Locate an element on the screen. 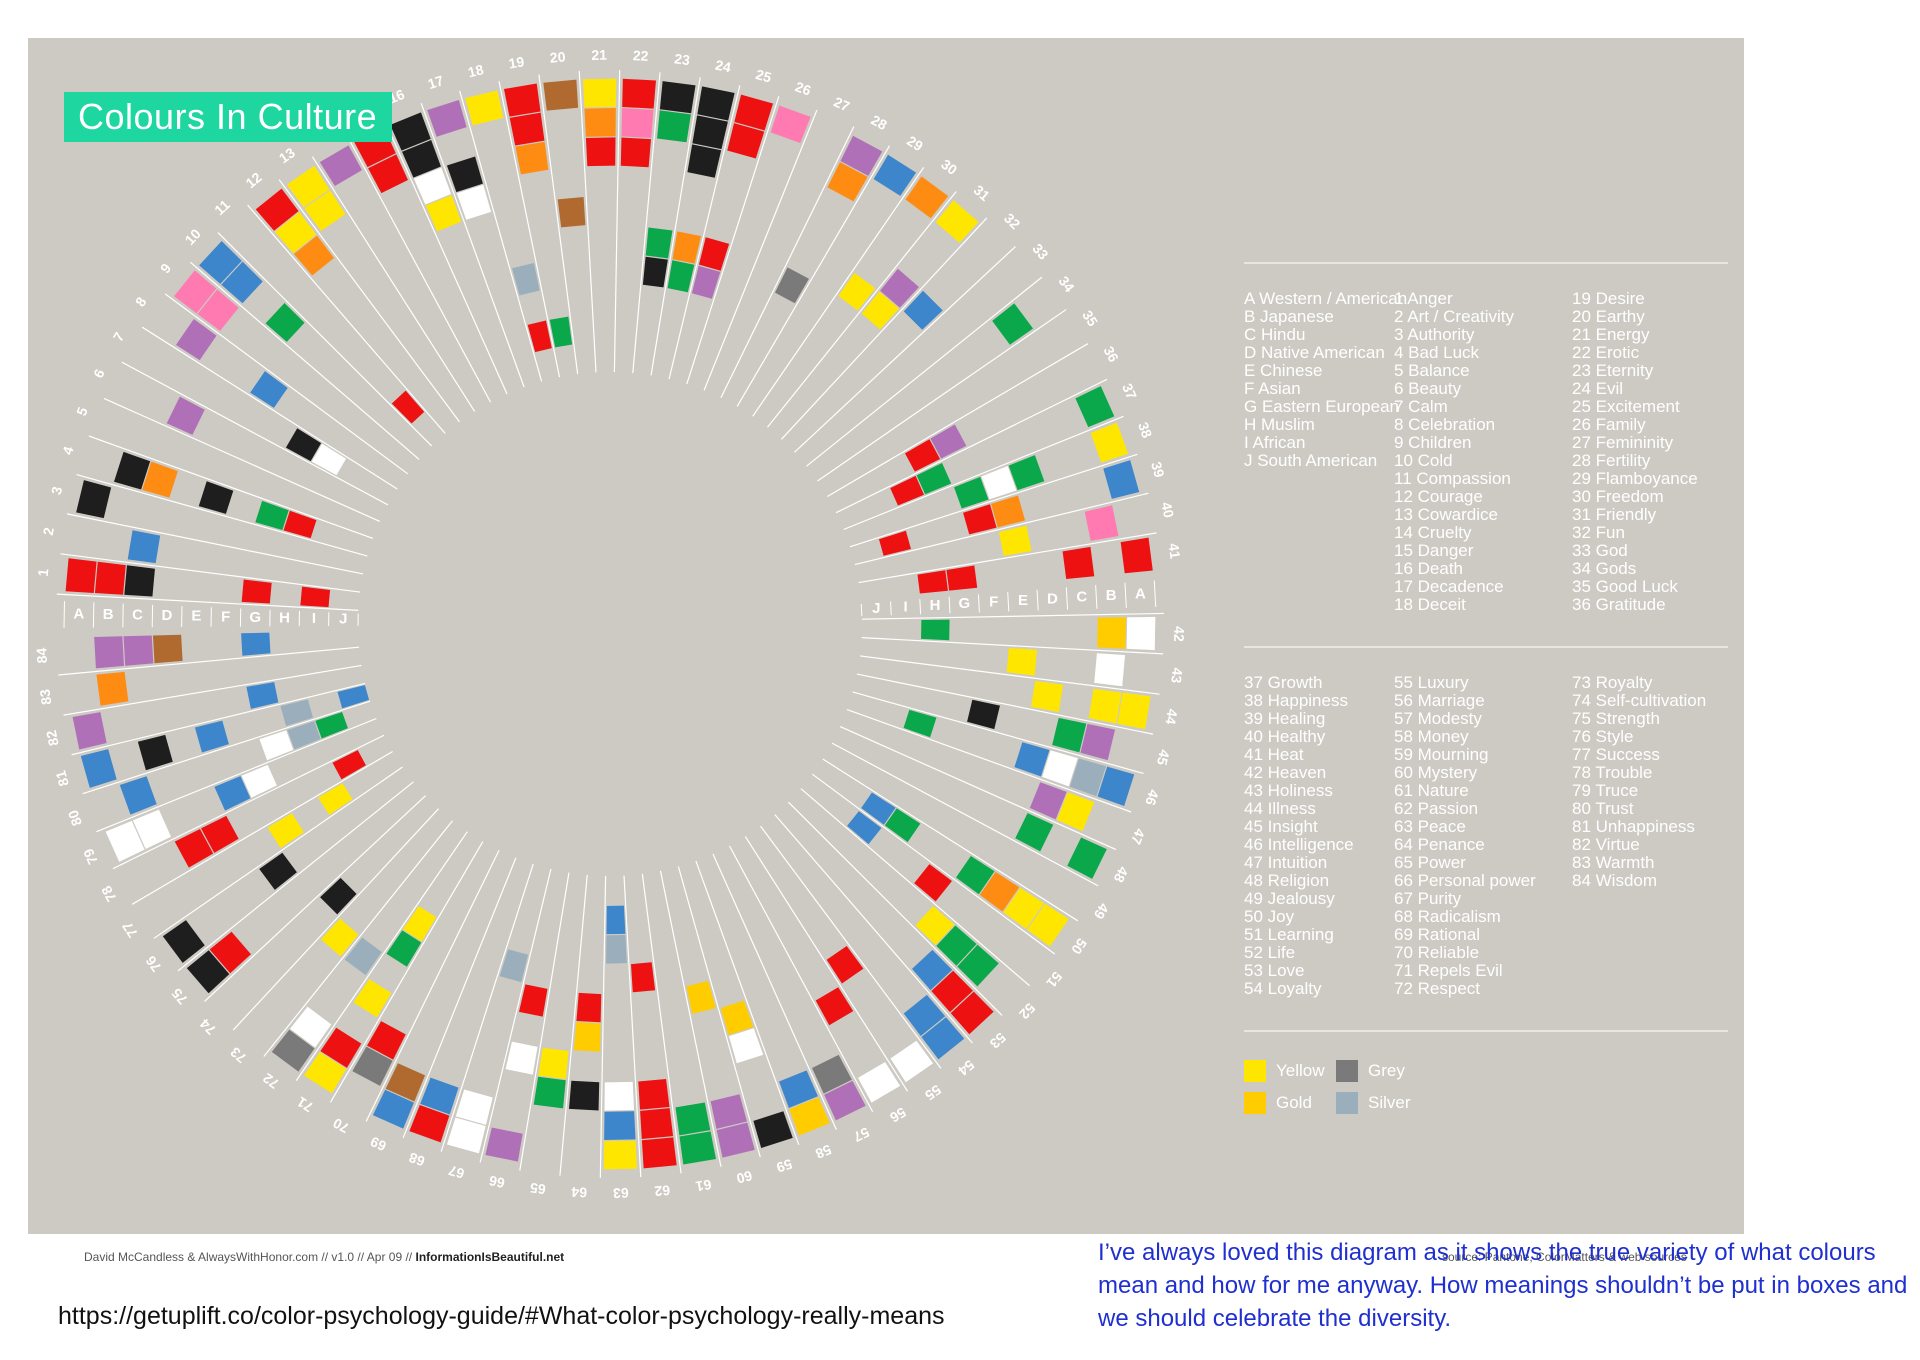 The height and width of the screenshot is (1360, 1920). meaning-legend-item: 83 Warmth is located at coordinates (1613, 862).